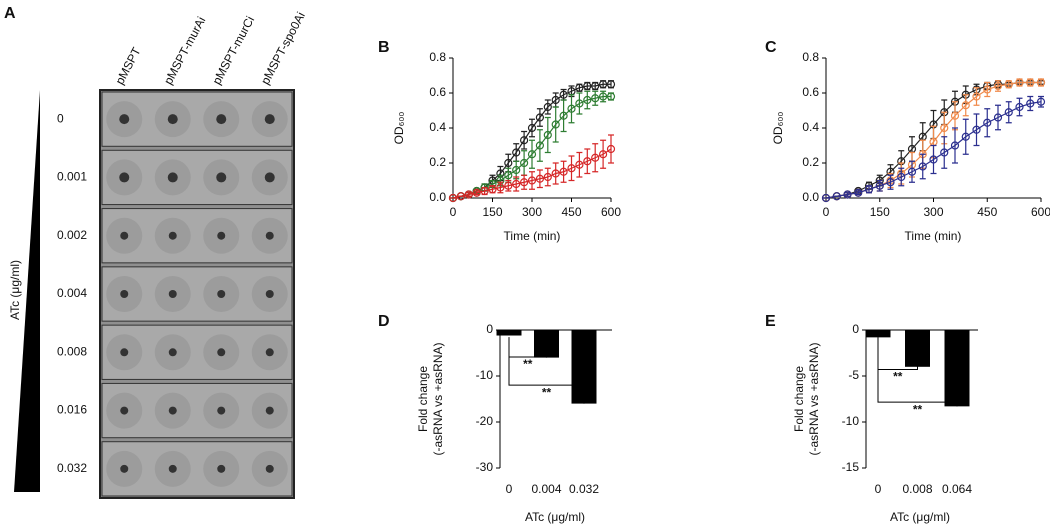  Describe the element at coordinates (880, 212) in the screenshot. I see `x-tick-label: 150` at that location.